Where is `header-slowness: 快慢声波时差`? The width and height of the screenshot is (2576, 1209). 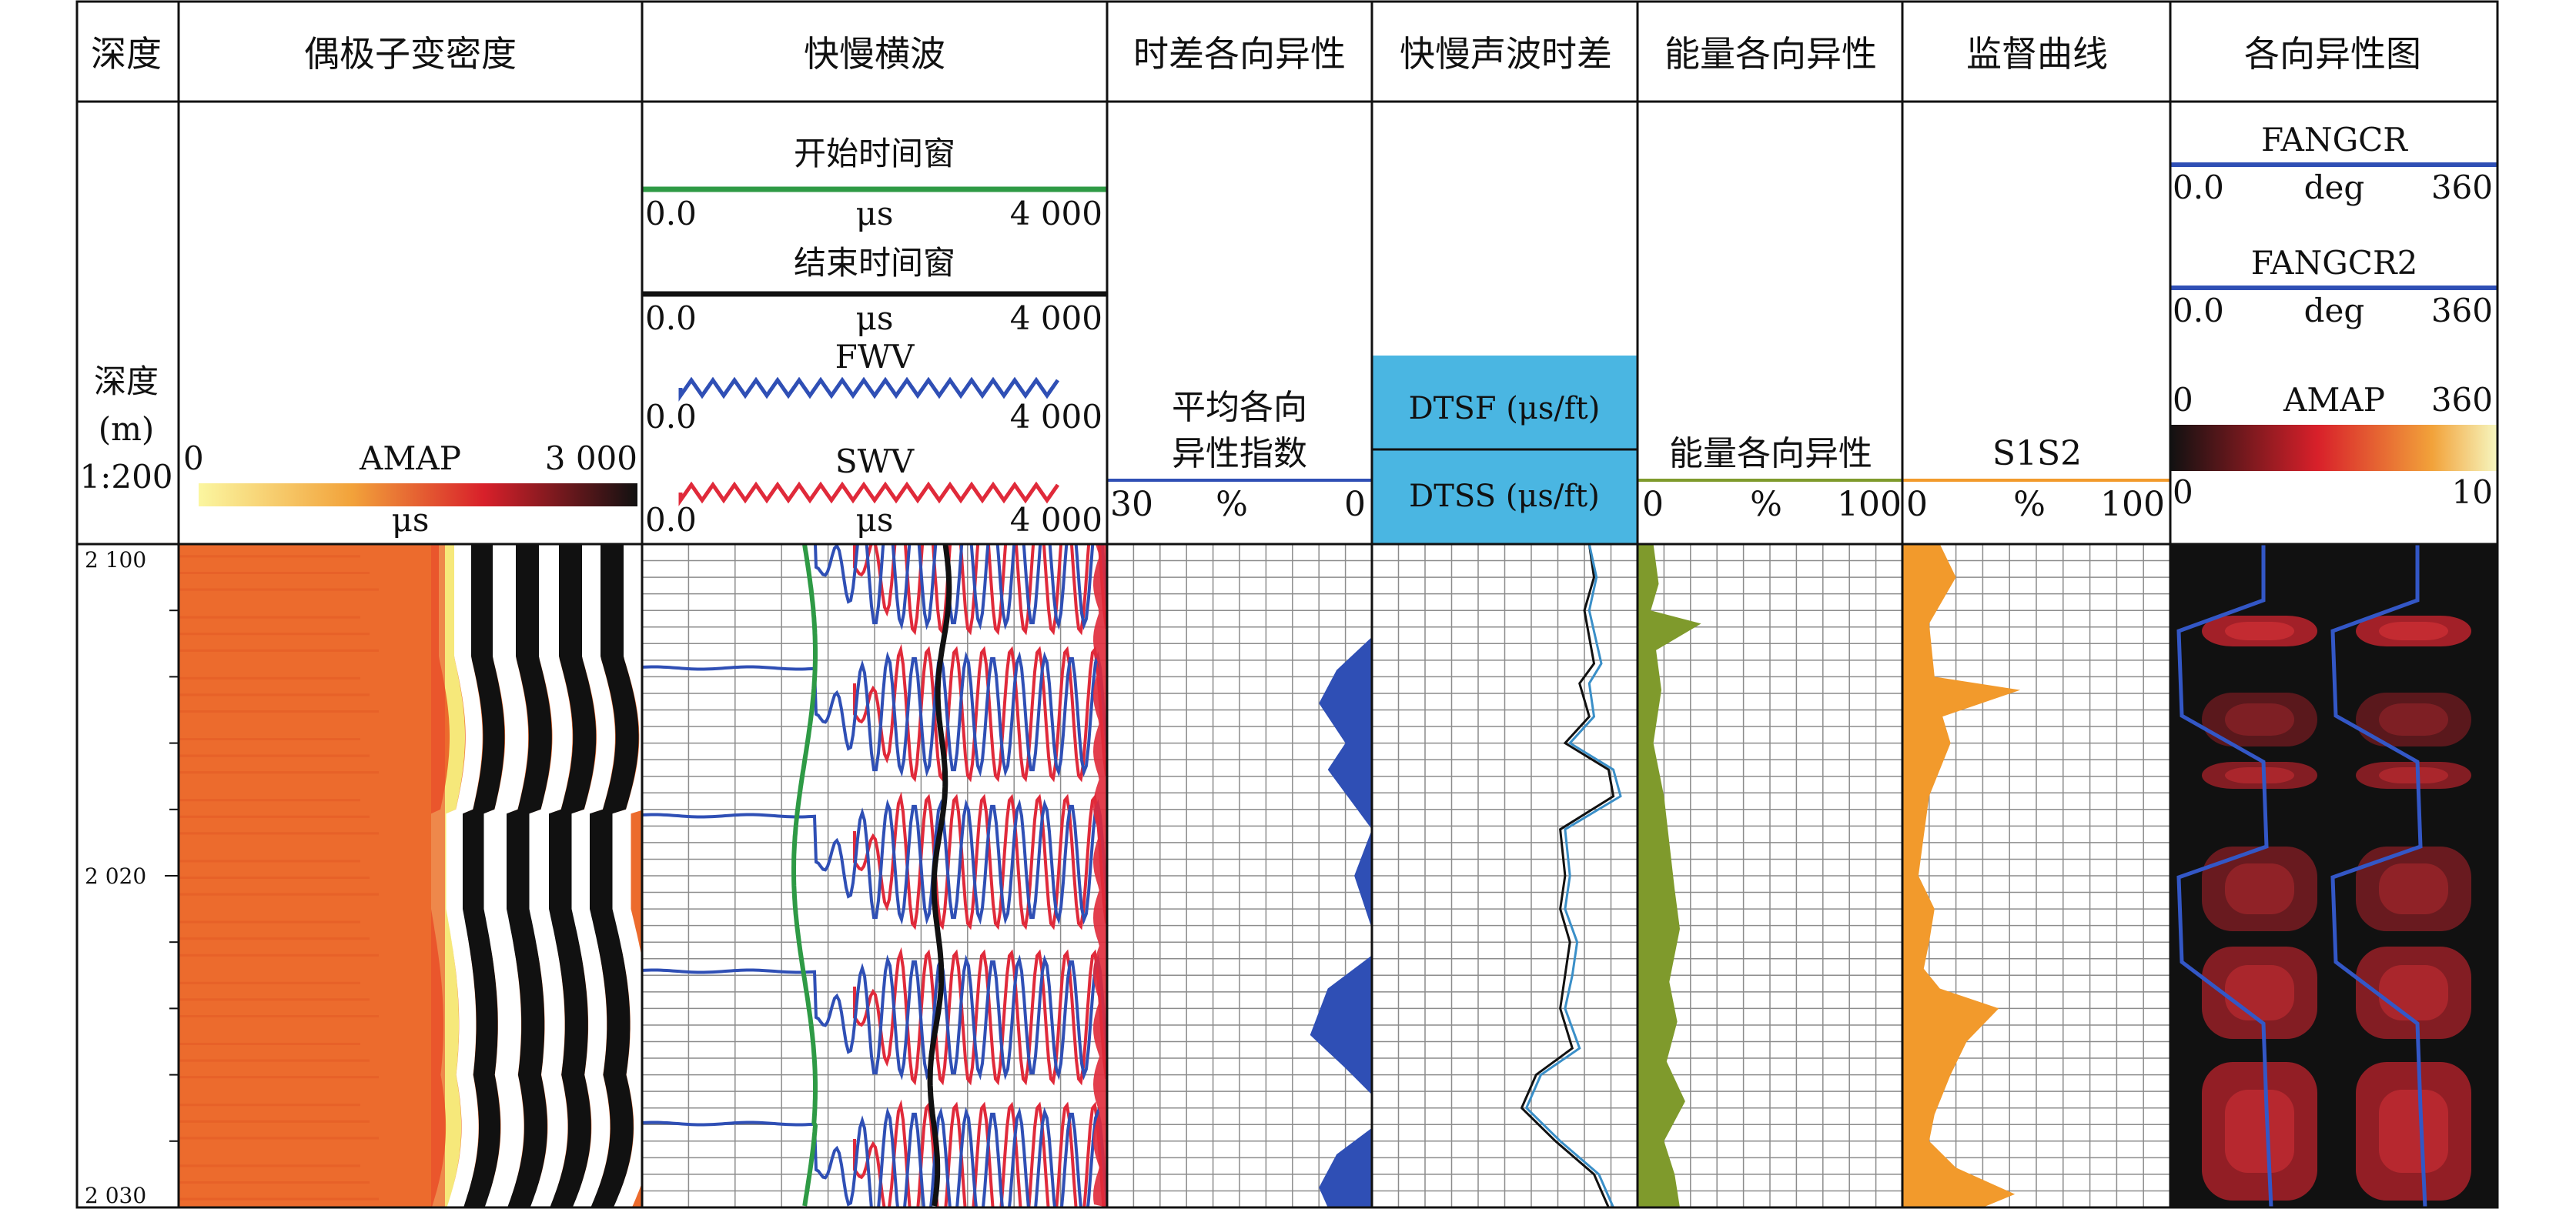 header-slowness: 快慢声波时差 is located at coordinates (1506, 54).